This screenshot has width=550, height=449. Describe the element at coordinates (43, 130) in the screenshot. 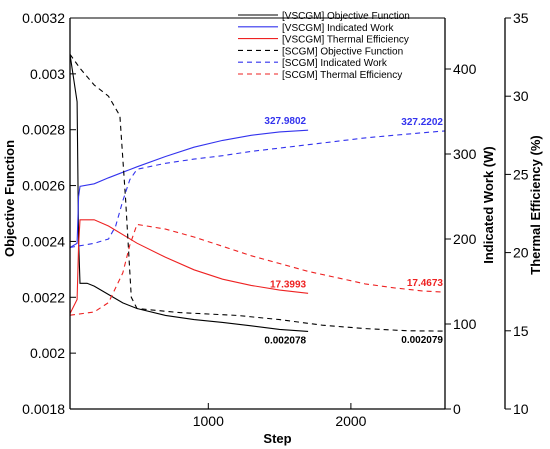

I see `y-left-tick-label: 0.0028` at that location.